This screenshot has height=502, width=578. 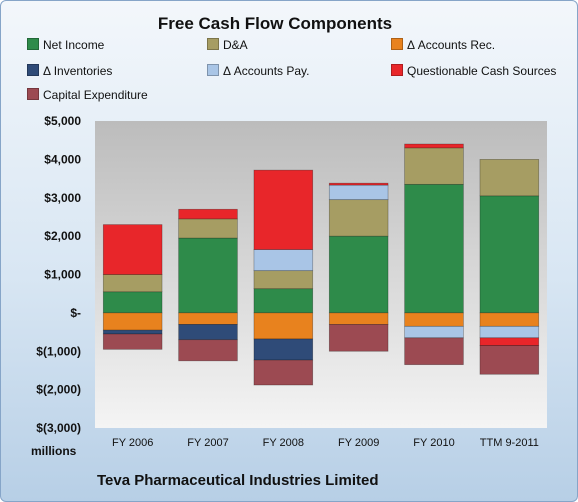 What do you see at coordinates (451, 45) in the screenshot?
I see `legend-label: Δ Accounts Rec.` at bounding box center [451, 45].